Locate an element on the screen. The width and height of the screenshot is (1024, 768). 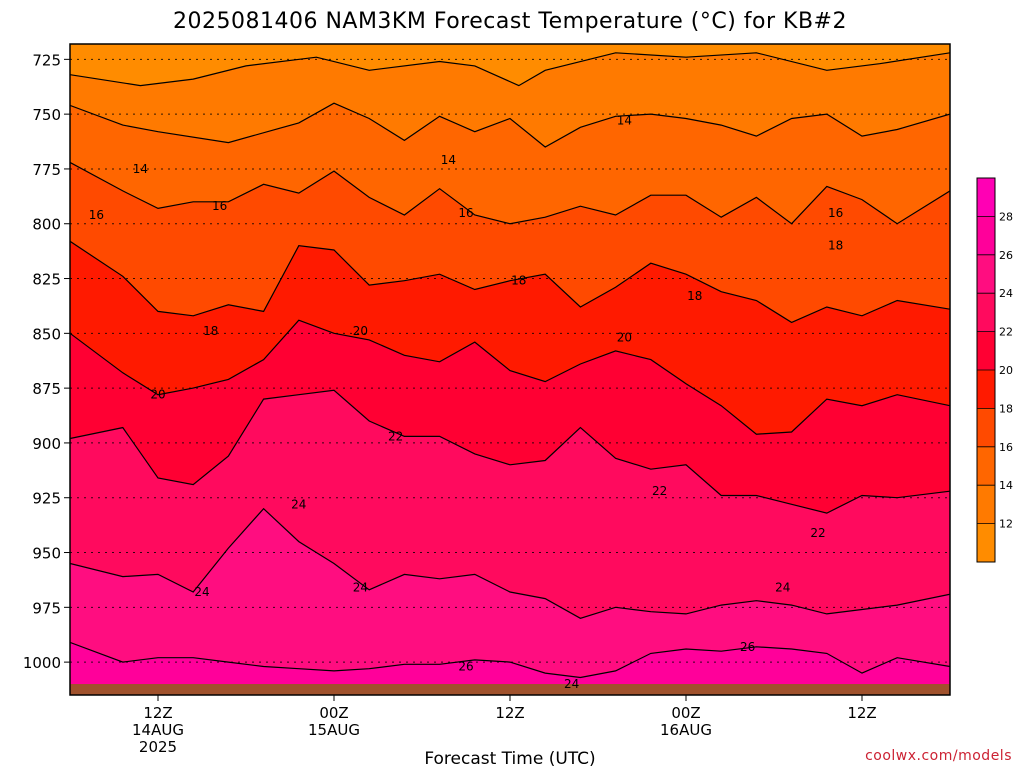
colorbar-label: 26 is located at coordinates (1006, 255).